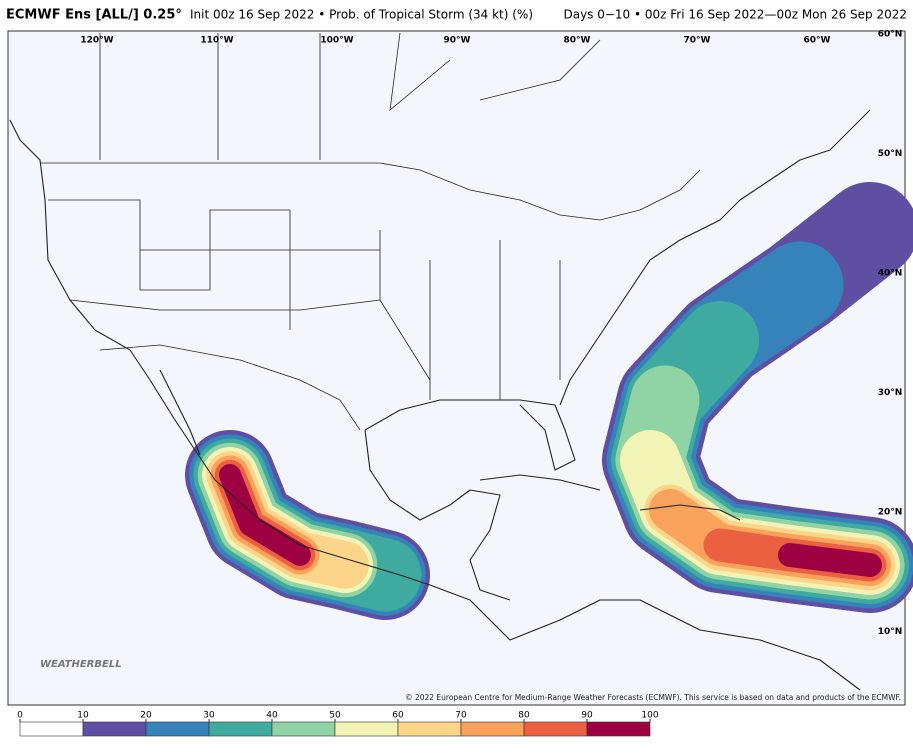  I want to click on province-borders, so click(350, 96).